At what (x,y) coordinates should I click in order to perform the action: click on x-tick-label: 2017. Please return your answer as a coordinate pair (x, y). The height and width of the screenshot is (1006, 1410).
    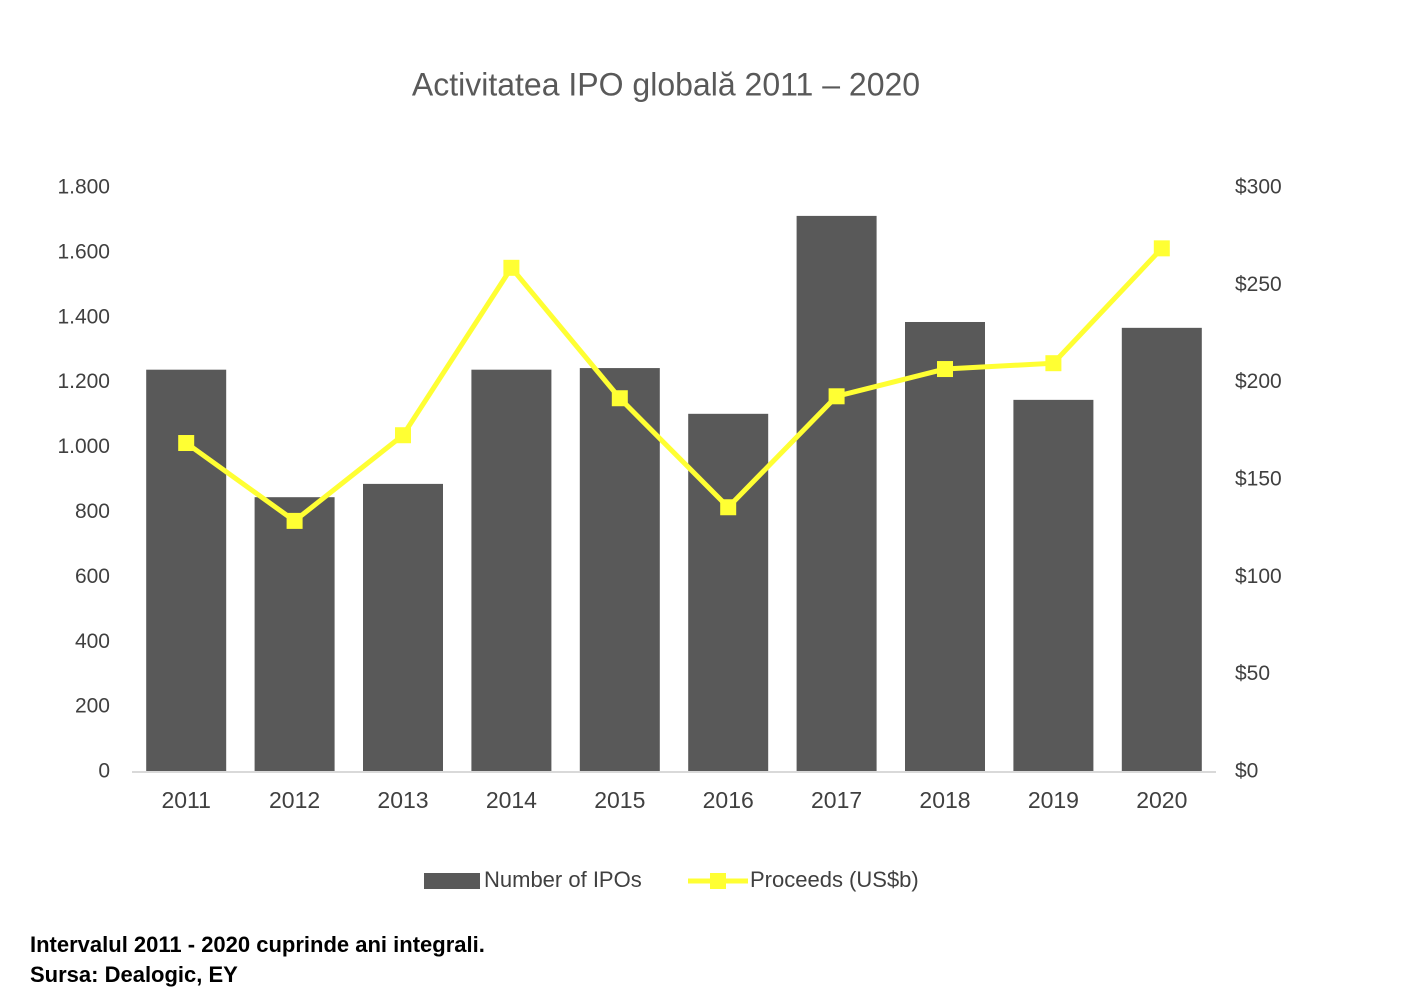
    Looking at the image, I should click on (836, 800).